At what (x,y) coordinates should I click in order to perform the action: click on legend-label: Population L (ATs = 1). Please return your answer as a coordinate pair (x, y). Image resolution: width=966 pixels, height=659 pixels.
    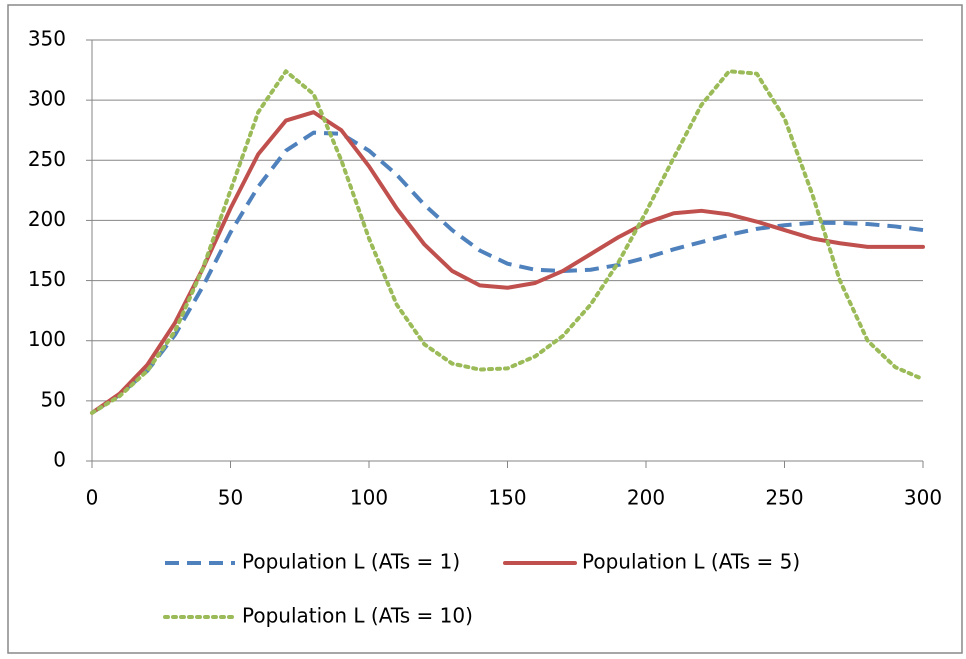
    Looking at the image, I should click on (351, 562).